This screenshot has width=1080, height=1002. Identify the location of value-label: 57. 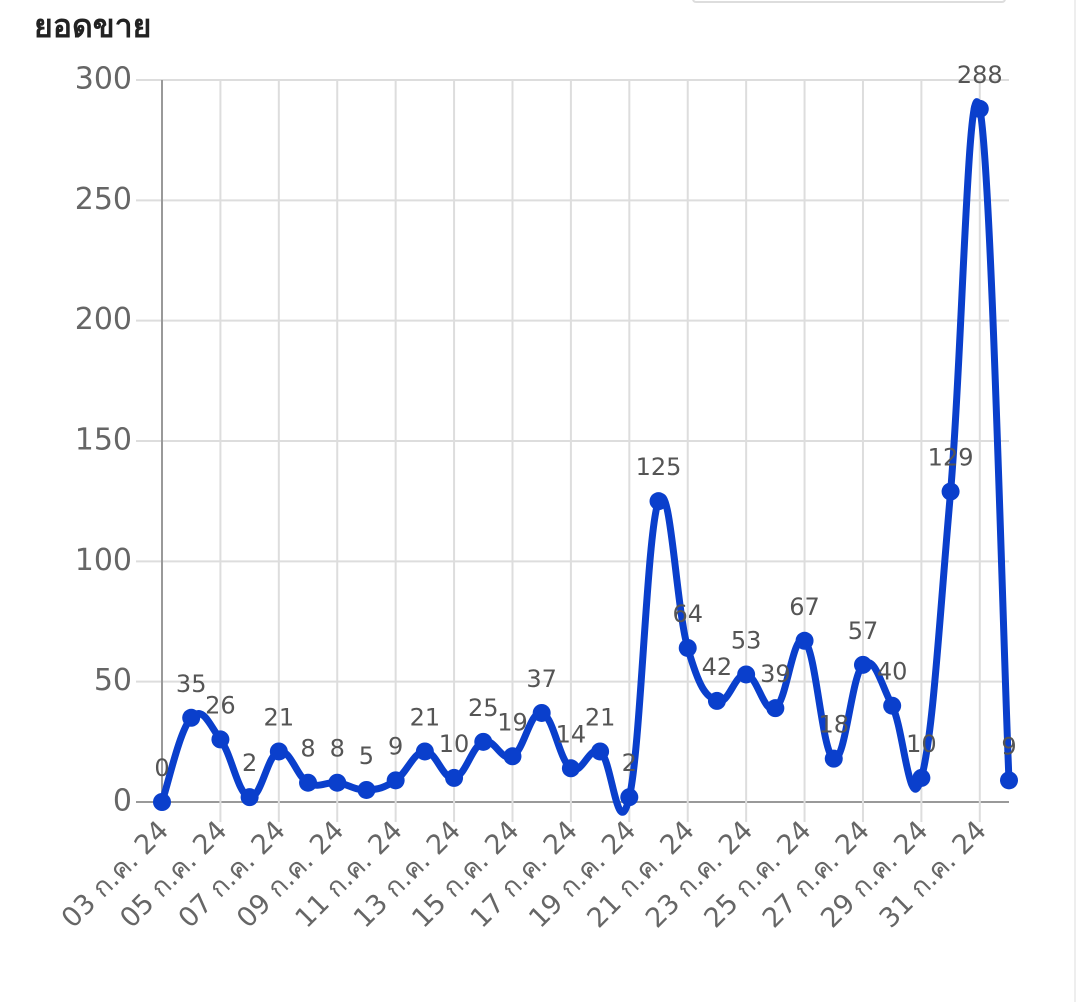
(863, 631).